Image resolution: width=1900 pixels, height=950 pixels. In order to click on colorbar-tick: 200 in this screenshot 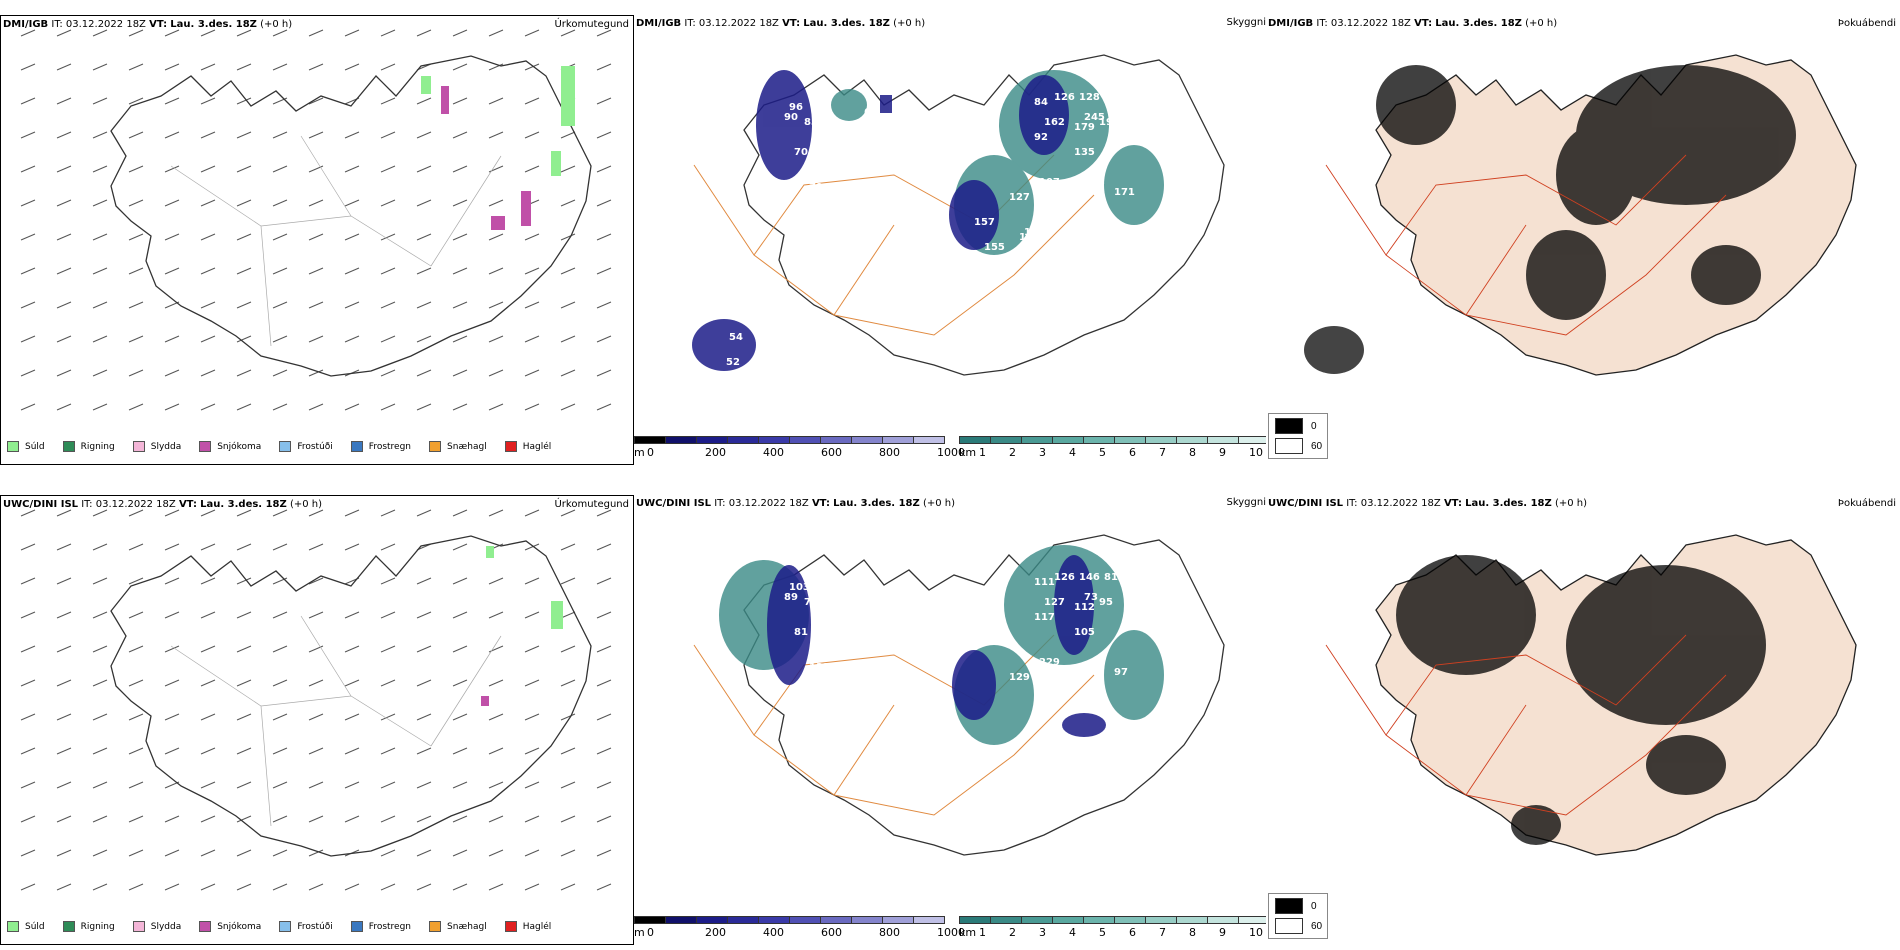, I will do `click(715, 452)`.